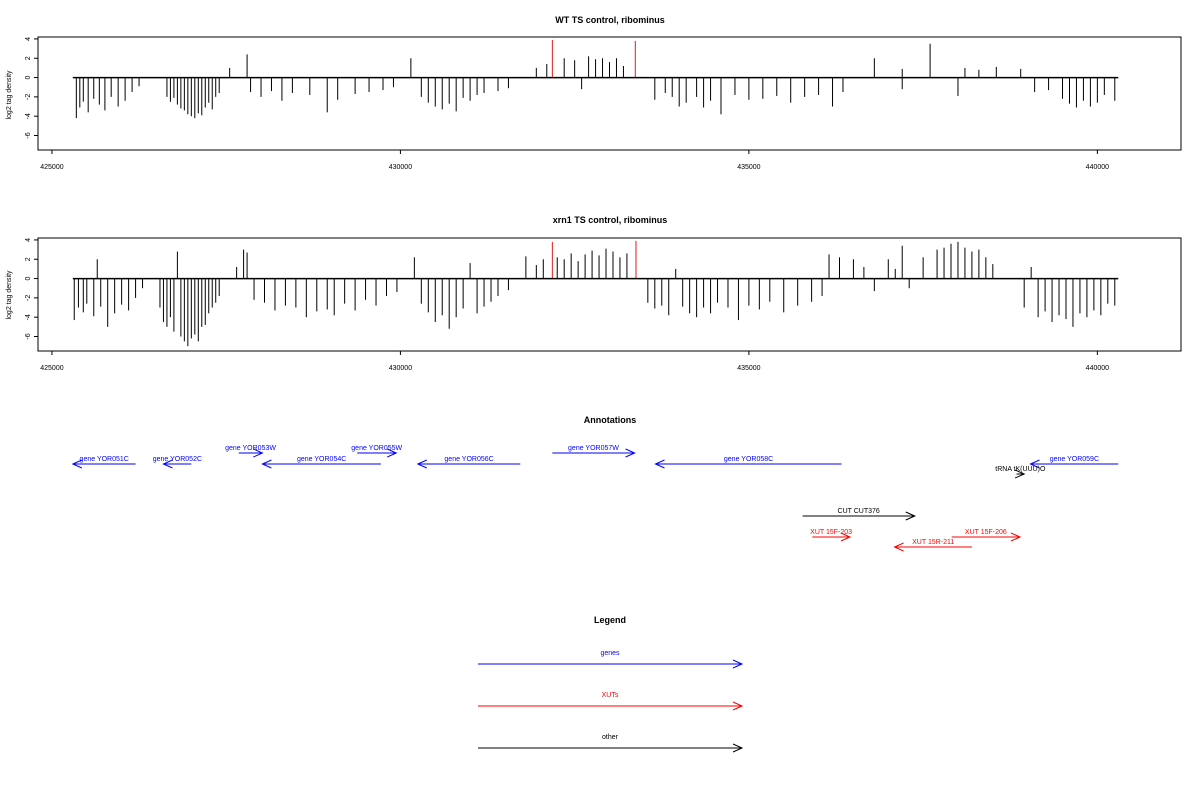 This screenshot has width=1200, height=800. I want to click on feature-label: gene YOR053W, so click(250, 448).